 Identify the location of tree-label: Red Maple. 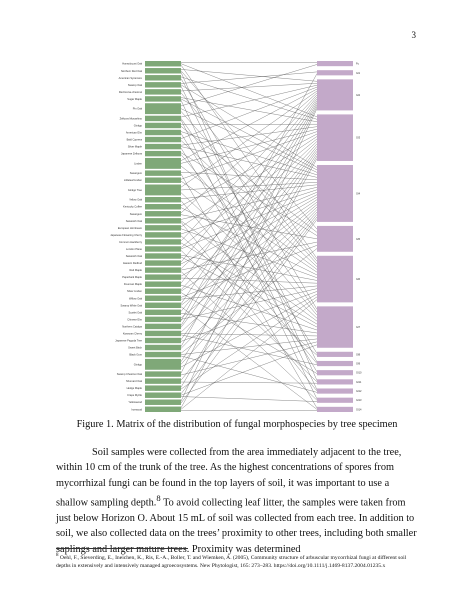
(135, 270).